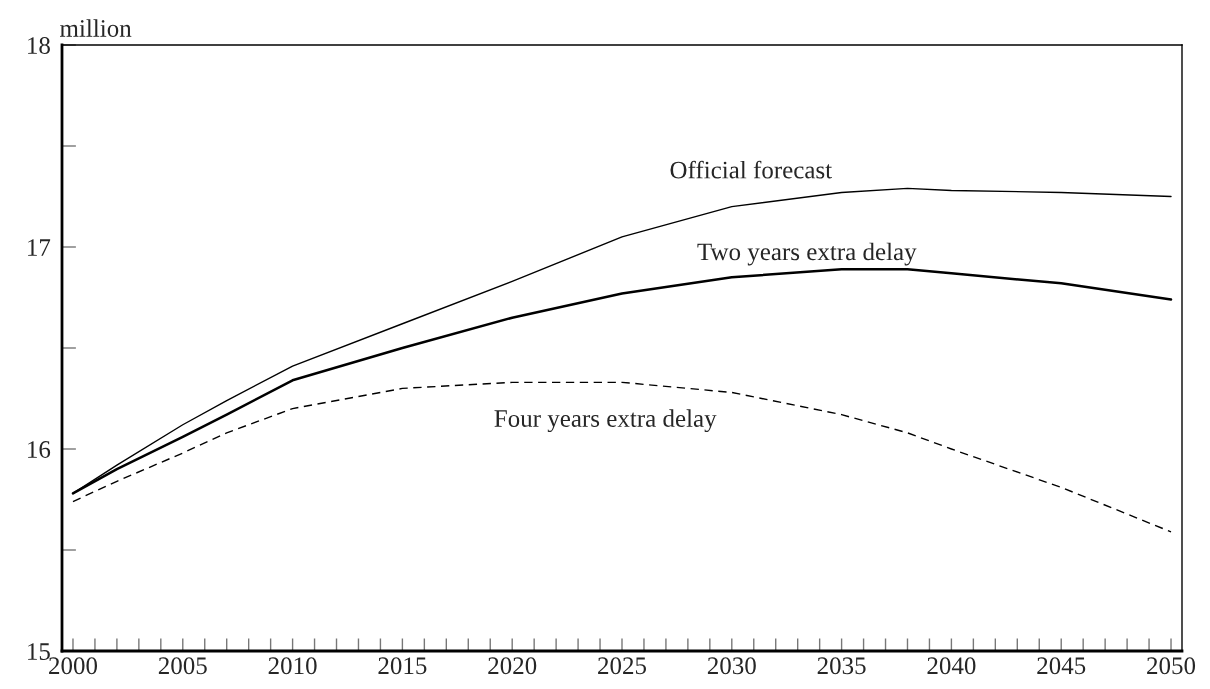 Image resolution: width=1210 pixels, height=689 pixels. What do you see at coordinates (951, 666) in the screenshot?
I see `x-tick-label: 2040` at bounding box center [951, 666].